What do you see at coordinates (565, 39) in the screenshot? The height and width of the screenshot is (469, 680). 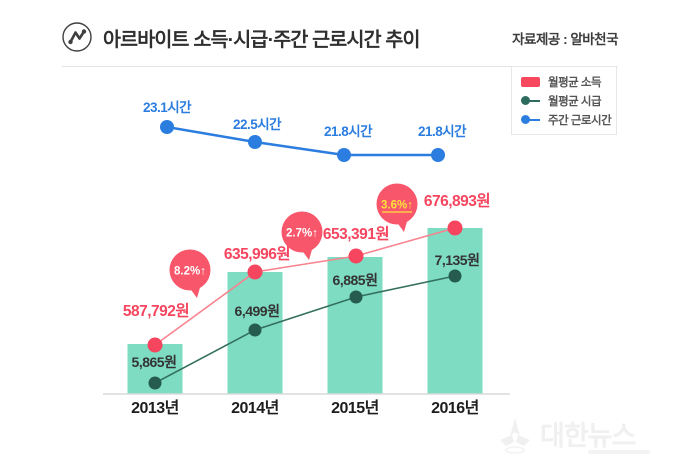 I see `source-credit: 자료제공 : 알바천국` at bounding box center [565, 39].